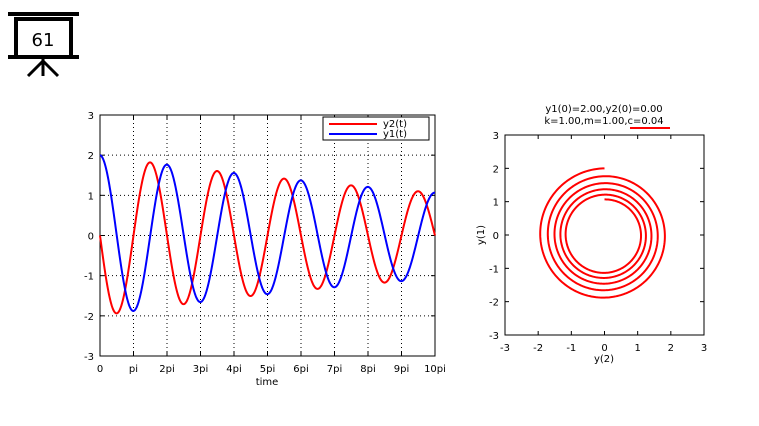  Describe the element at coordinates (481, 235) in the screenshot. I see `y-axis-label: y(1)` at that location.